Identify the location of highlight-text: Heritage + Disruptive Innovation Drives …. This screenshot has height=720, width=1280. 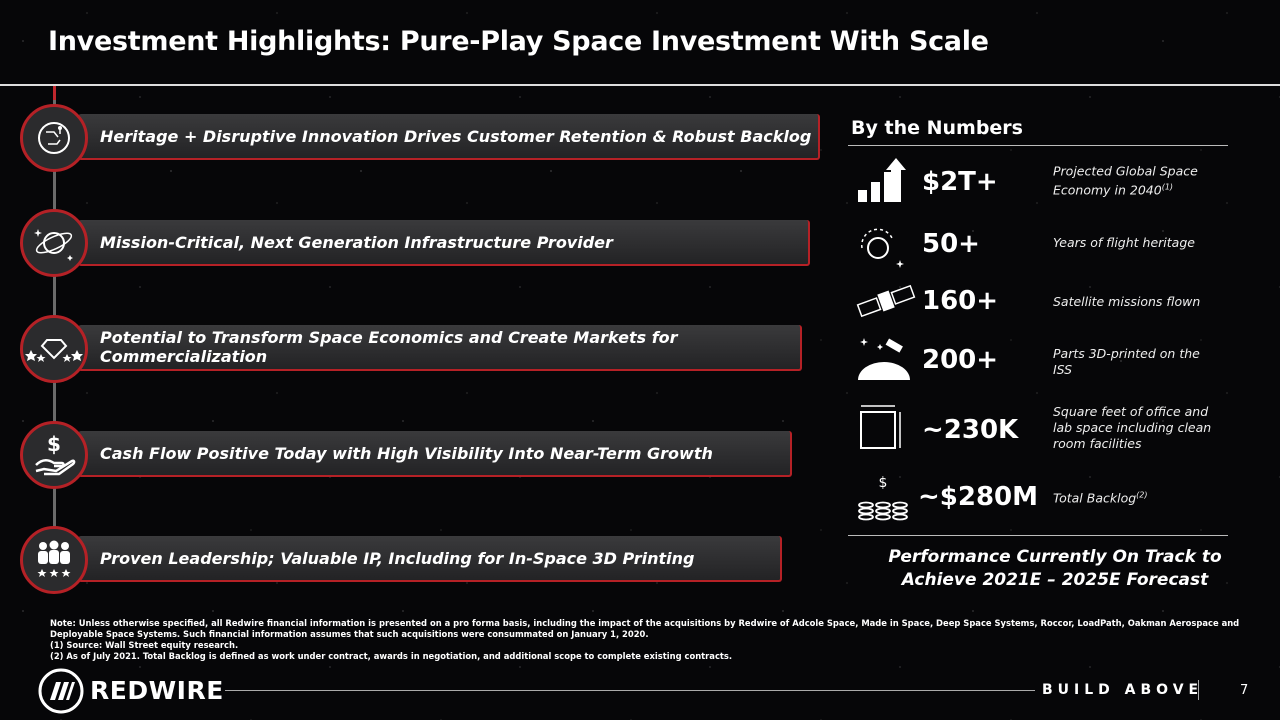
(456, 136).